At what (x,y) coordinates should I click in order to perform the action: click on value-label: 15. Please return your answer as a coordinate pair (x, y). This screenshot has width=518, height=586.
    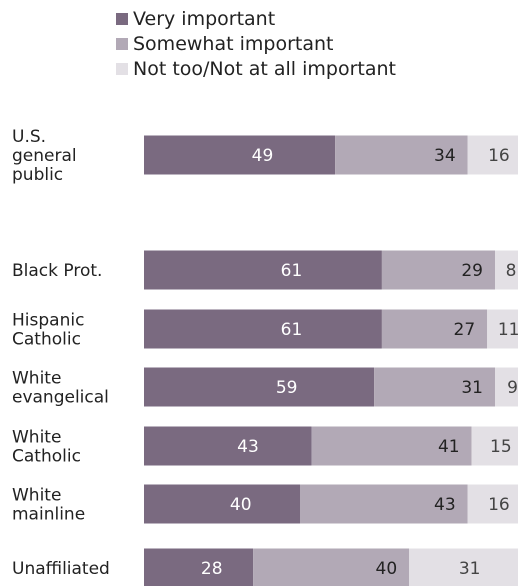
    Looking at the image, I should click on (501, 447).